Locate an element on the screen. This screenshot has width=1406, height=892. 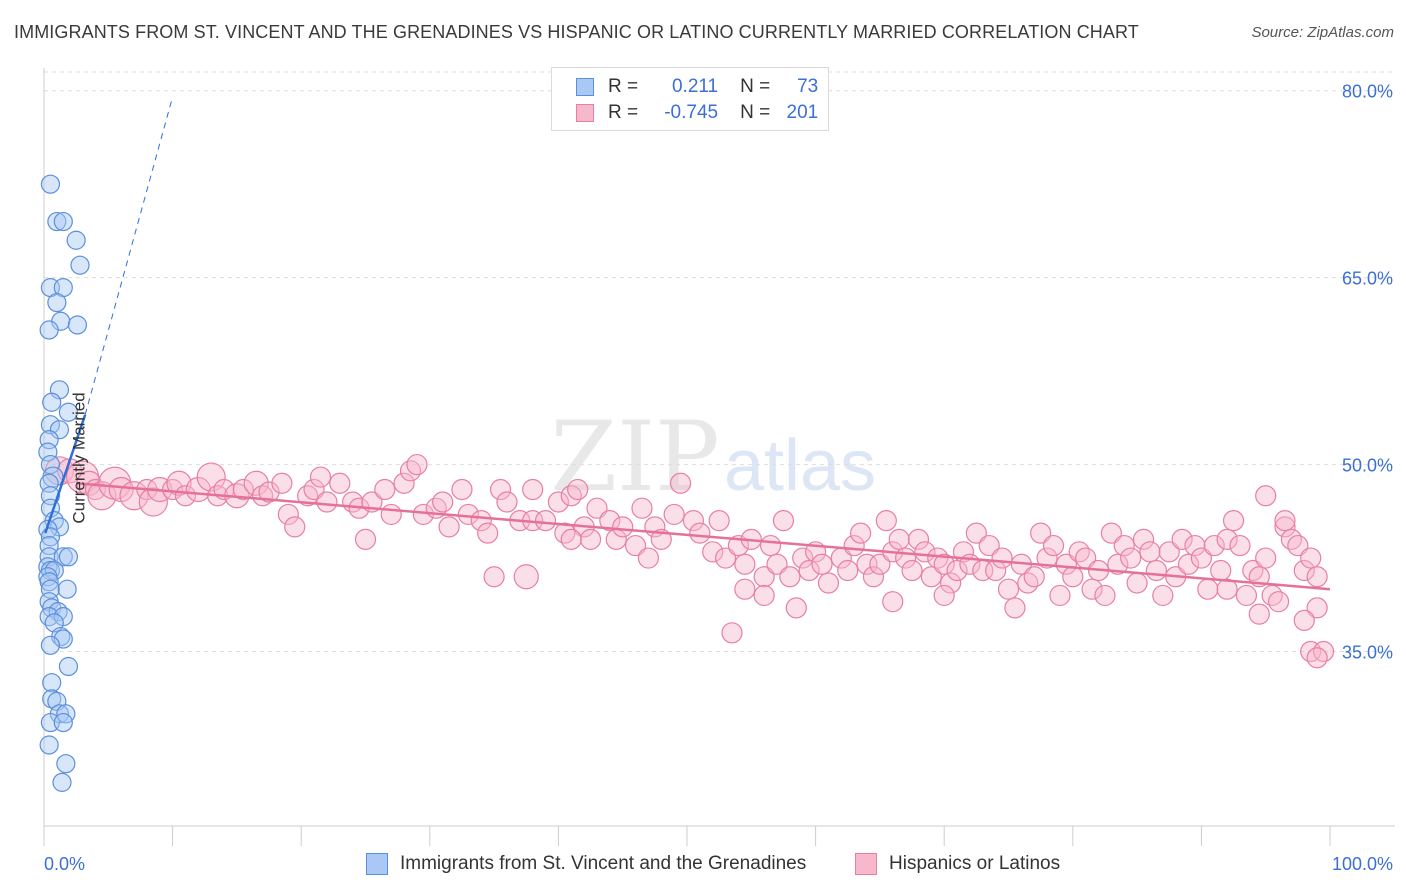
legend-row-blue: R = 0.211 N = 73 is located at coordinates (697, 87).